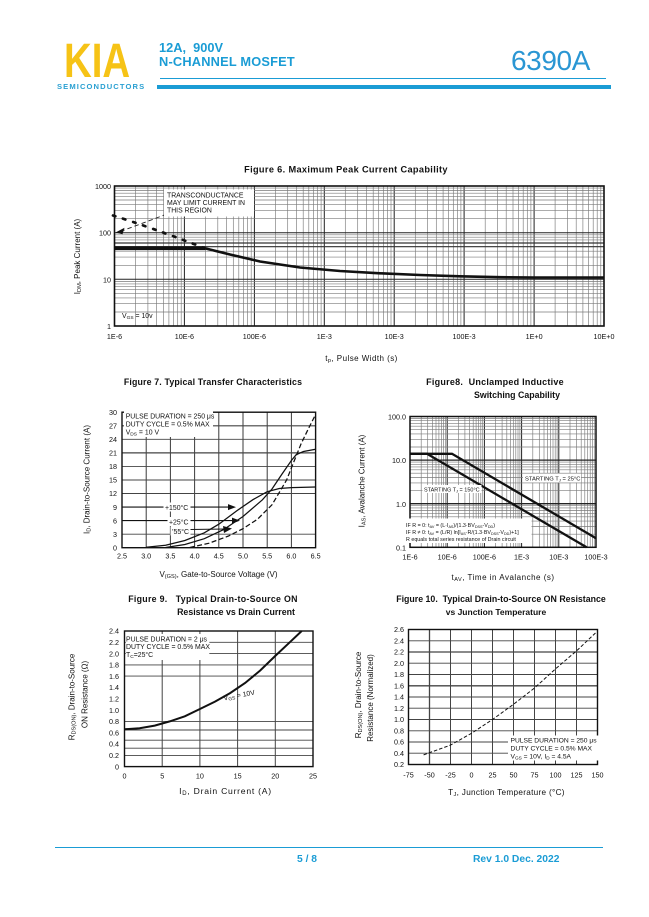 Image resolution: width=649 pixels, height=917 pixels. What do you see at coordinates (213, 599) in the screenshot?
I see `svg-text:Figure 9. Typical Drain-to-S: Figure 9. Typical Drain-to-Source ON` at bounding box center [213, 599].